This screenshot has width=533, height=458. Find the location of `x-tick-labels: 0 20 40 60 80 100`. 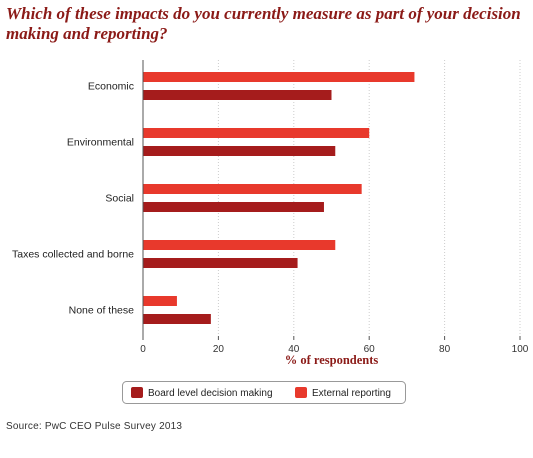

x-tick-labels: 0 20 40 60 80 100 is located at coordinates (334, 345).